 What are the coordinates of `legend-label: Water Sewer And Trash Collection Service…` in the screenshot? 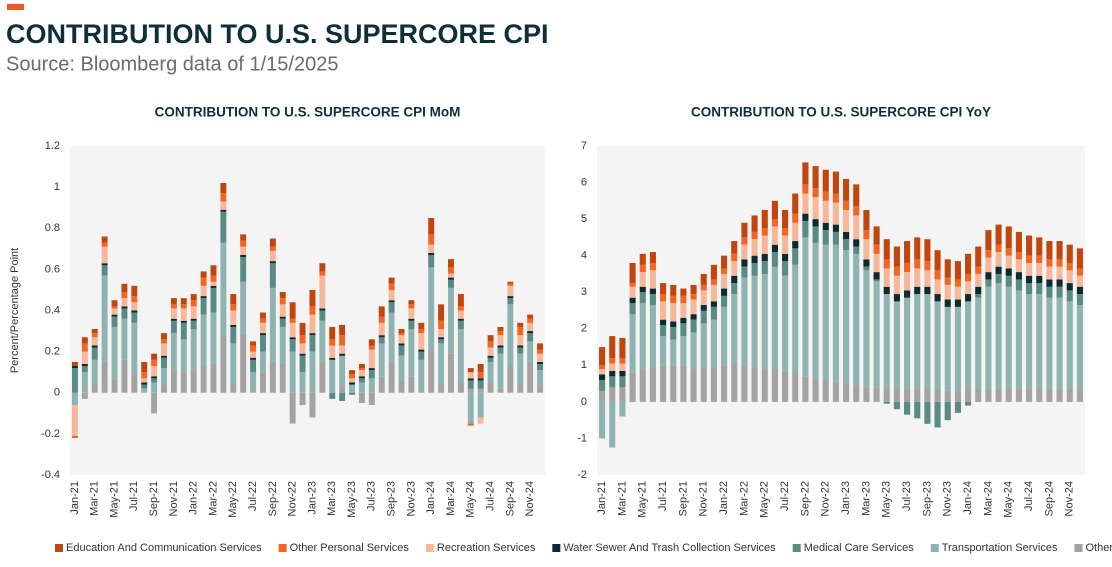 It's located at (669, 548).